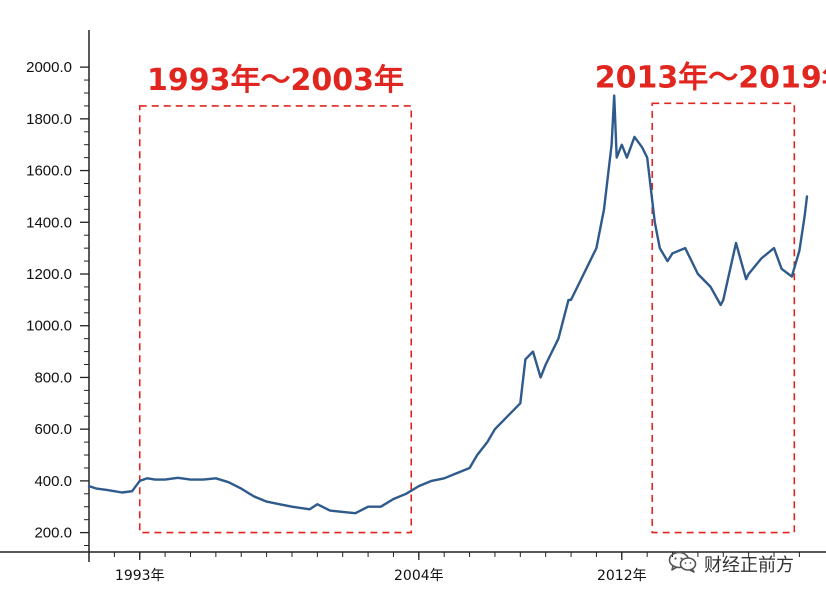  Describe the element at coordinates (49, 326) in the screenshot. I see `y-tick-label: 1000.0` at that location.